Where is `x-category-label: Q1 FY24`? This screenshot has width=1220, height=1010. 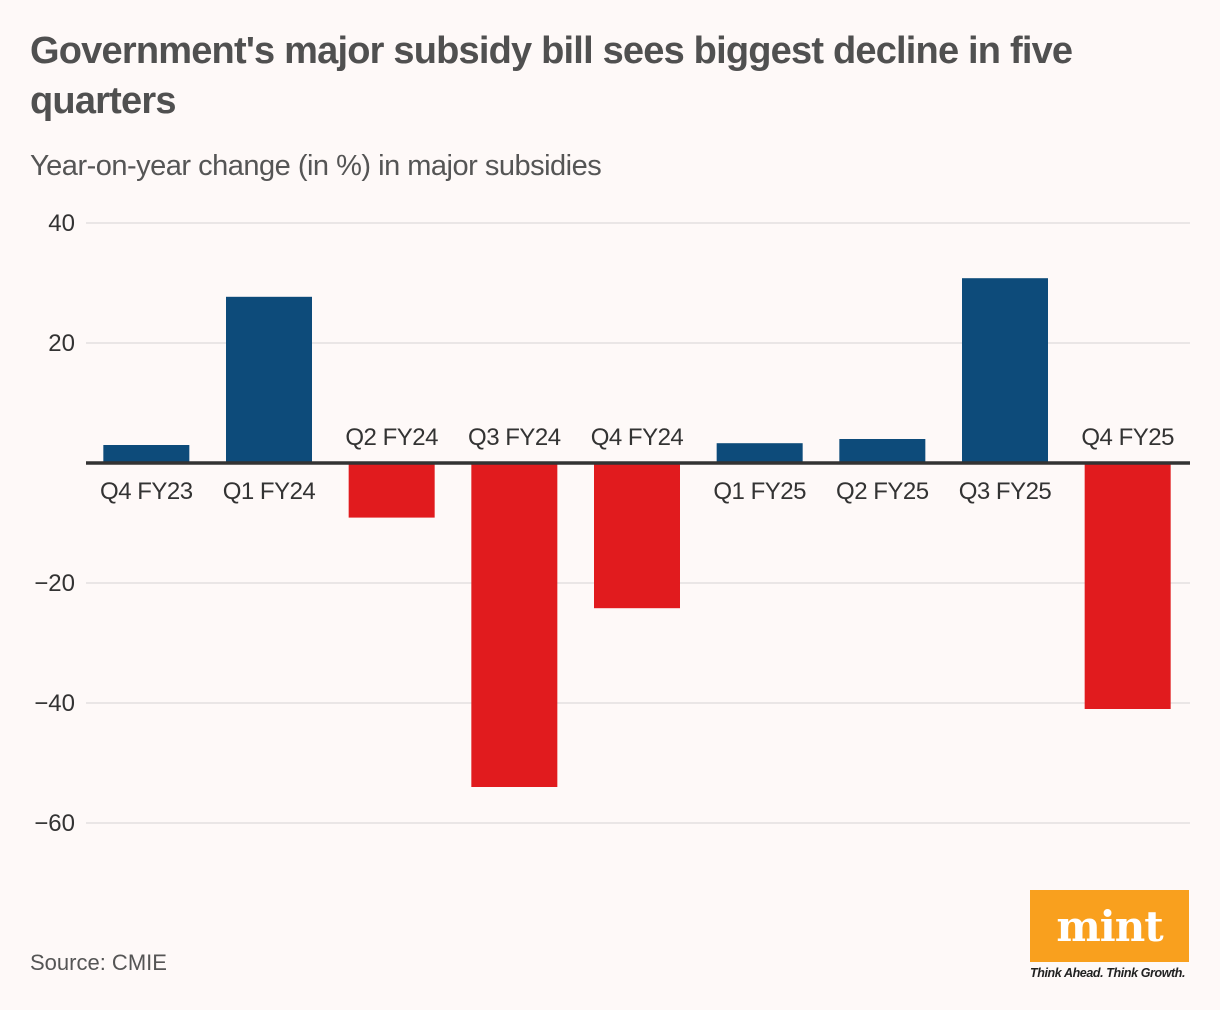
x-category-label: Q1 FY24 is located at coordinates (269, 491).